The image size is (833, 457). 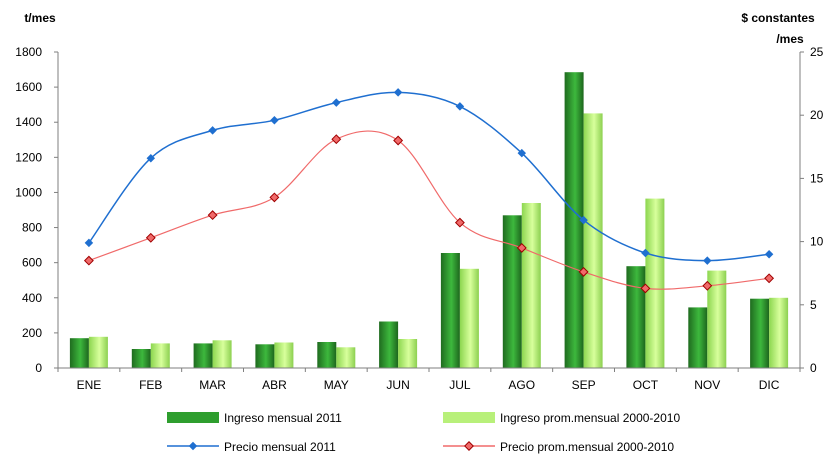 What do you see at coordinates (790, 39) in the screenshot?
I see `y-axis-right-title-line2: /mes` at bounding box center [790, 39].